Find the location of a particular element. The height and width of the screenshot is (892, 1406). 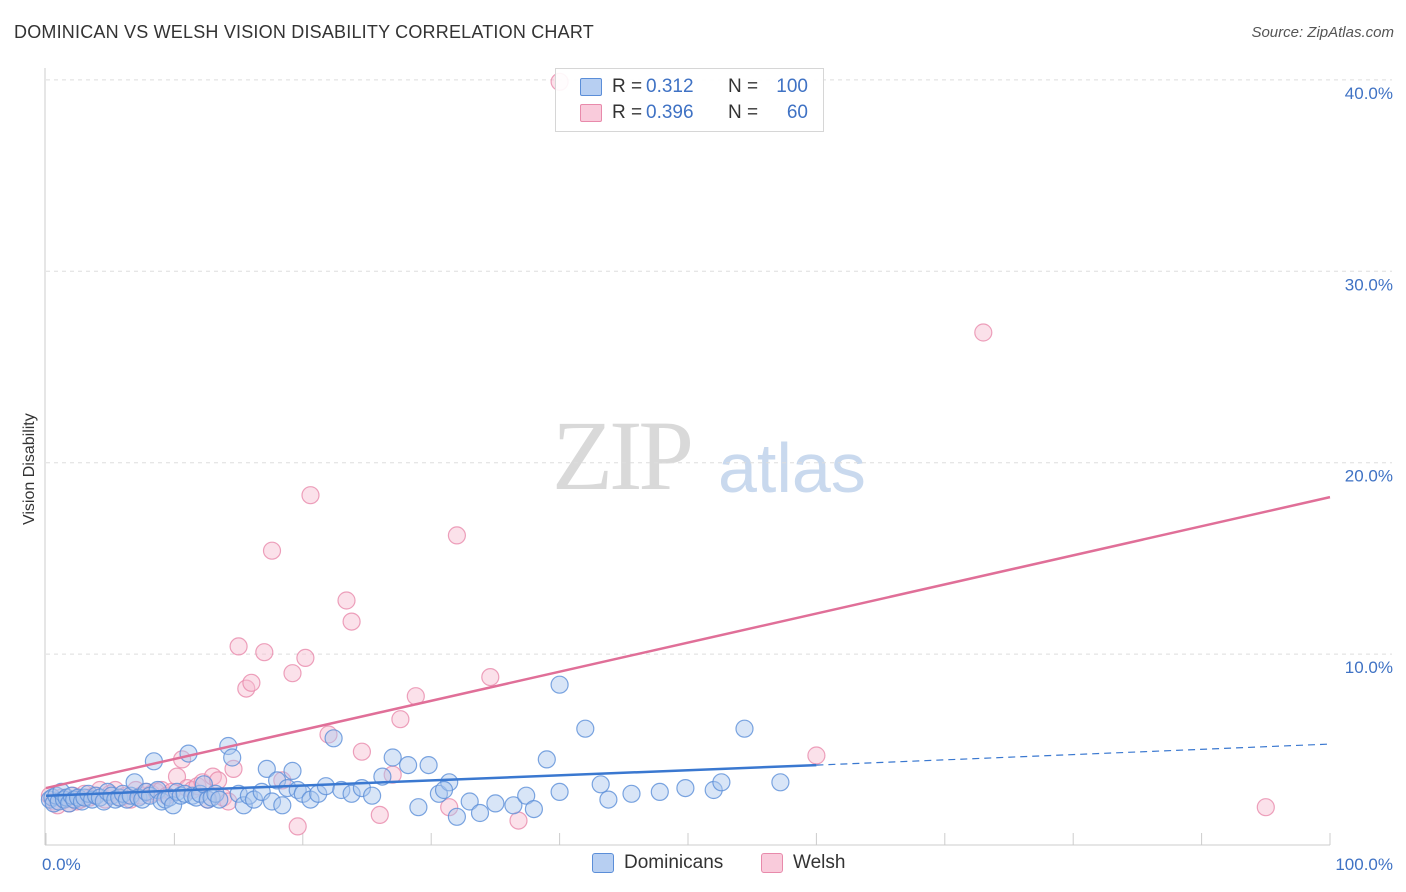

r-value: 0.396 is located at coordinates (670, 112).